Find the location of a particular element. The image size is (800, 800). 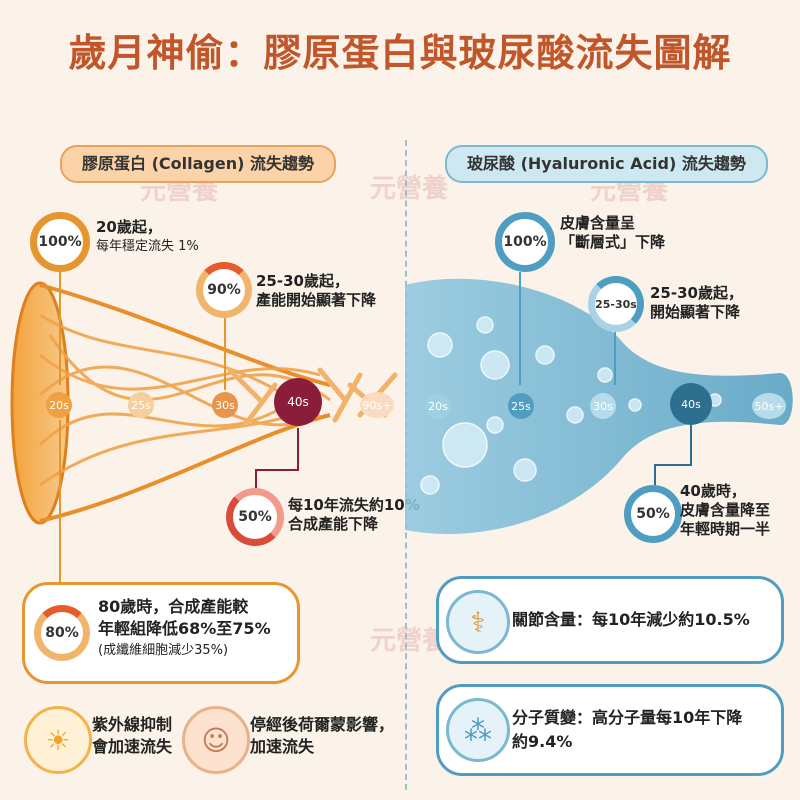

text-line: 合成產能下降 is located at coordinates (333, 524).